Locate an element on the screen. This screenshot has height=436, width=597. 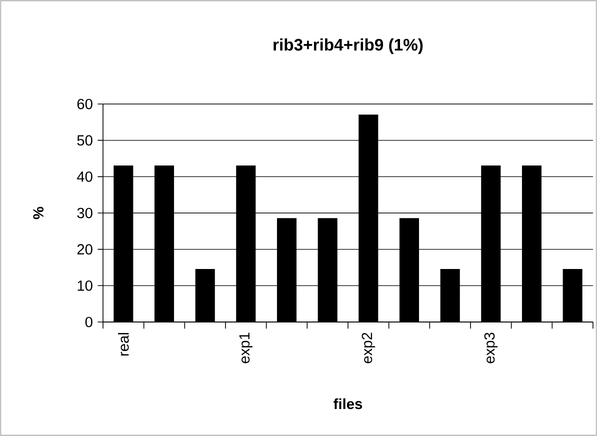
x-tick-label: real is located at coordinates (123, 344).